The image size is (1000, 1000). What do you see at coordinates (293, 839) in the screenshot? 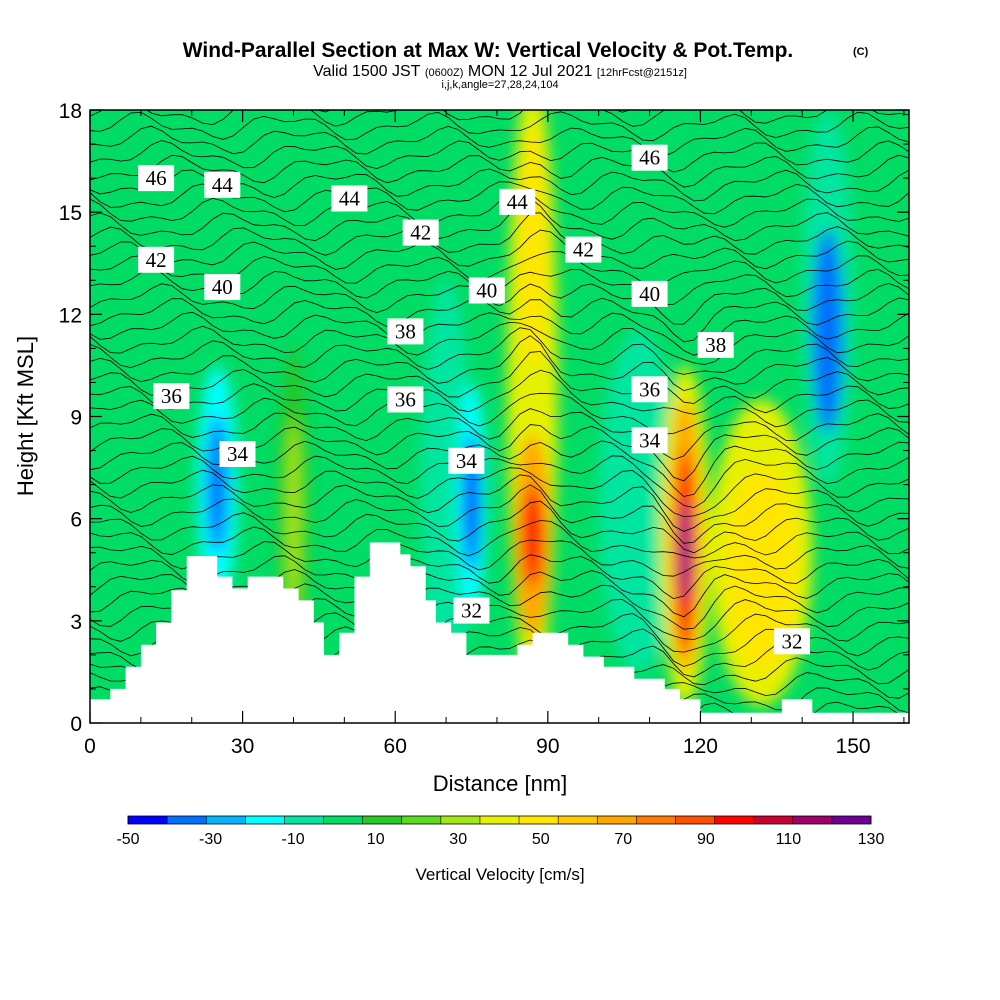
I see `colorbar-label: -10` at bounding box center [293, 839].